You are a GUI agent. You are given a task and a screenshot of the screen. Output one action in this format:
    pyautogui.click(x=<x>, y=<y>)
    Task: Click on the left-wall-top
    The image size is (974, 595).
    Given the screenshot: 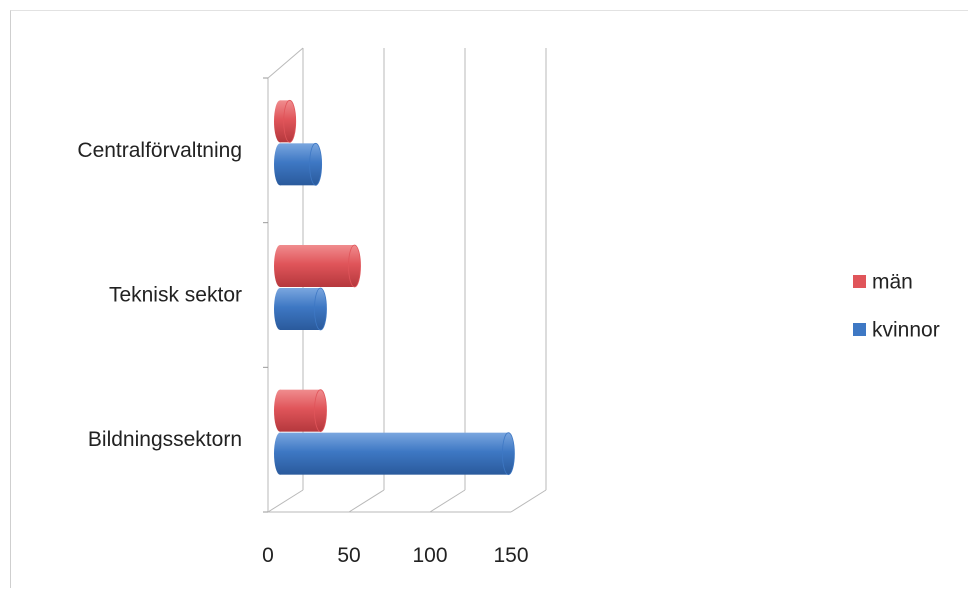 What is the action you would take?
    pyautogui.click(x=285, y=63)
    